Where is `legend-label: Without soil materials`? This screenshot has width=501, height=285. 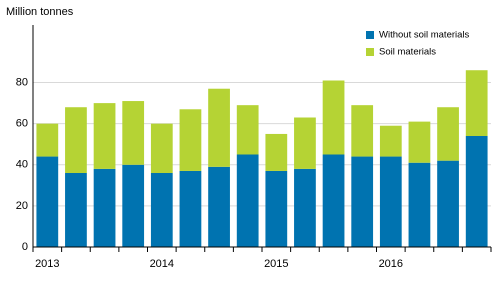
legend-label: Without soil materials is located at coordinates (424, 35).